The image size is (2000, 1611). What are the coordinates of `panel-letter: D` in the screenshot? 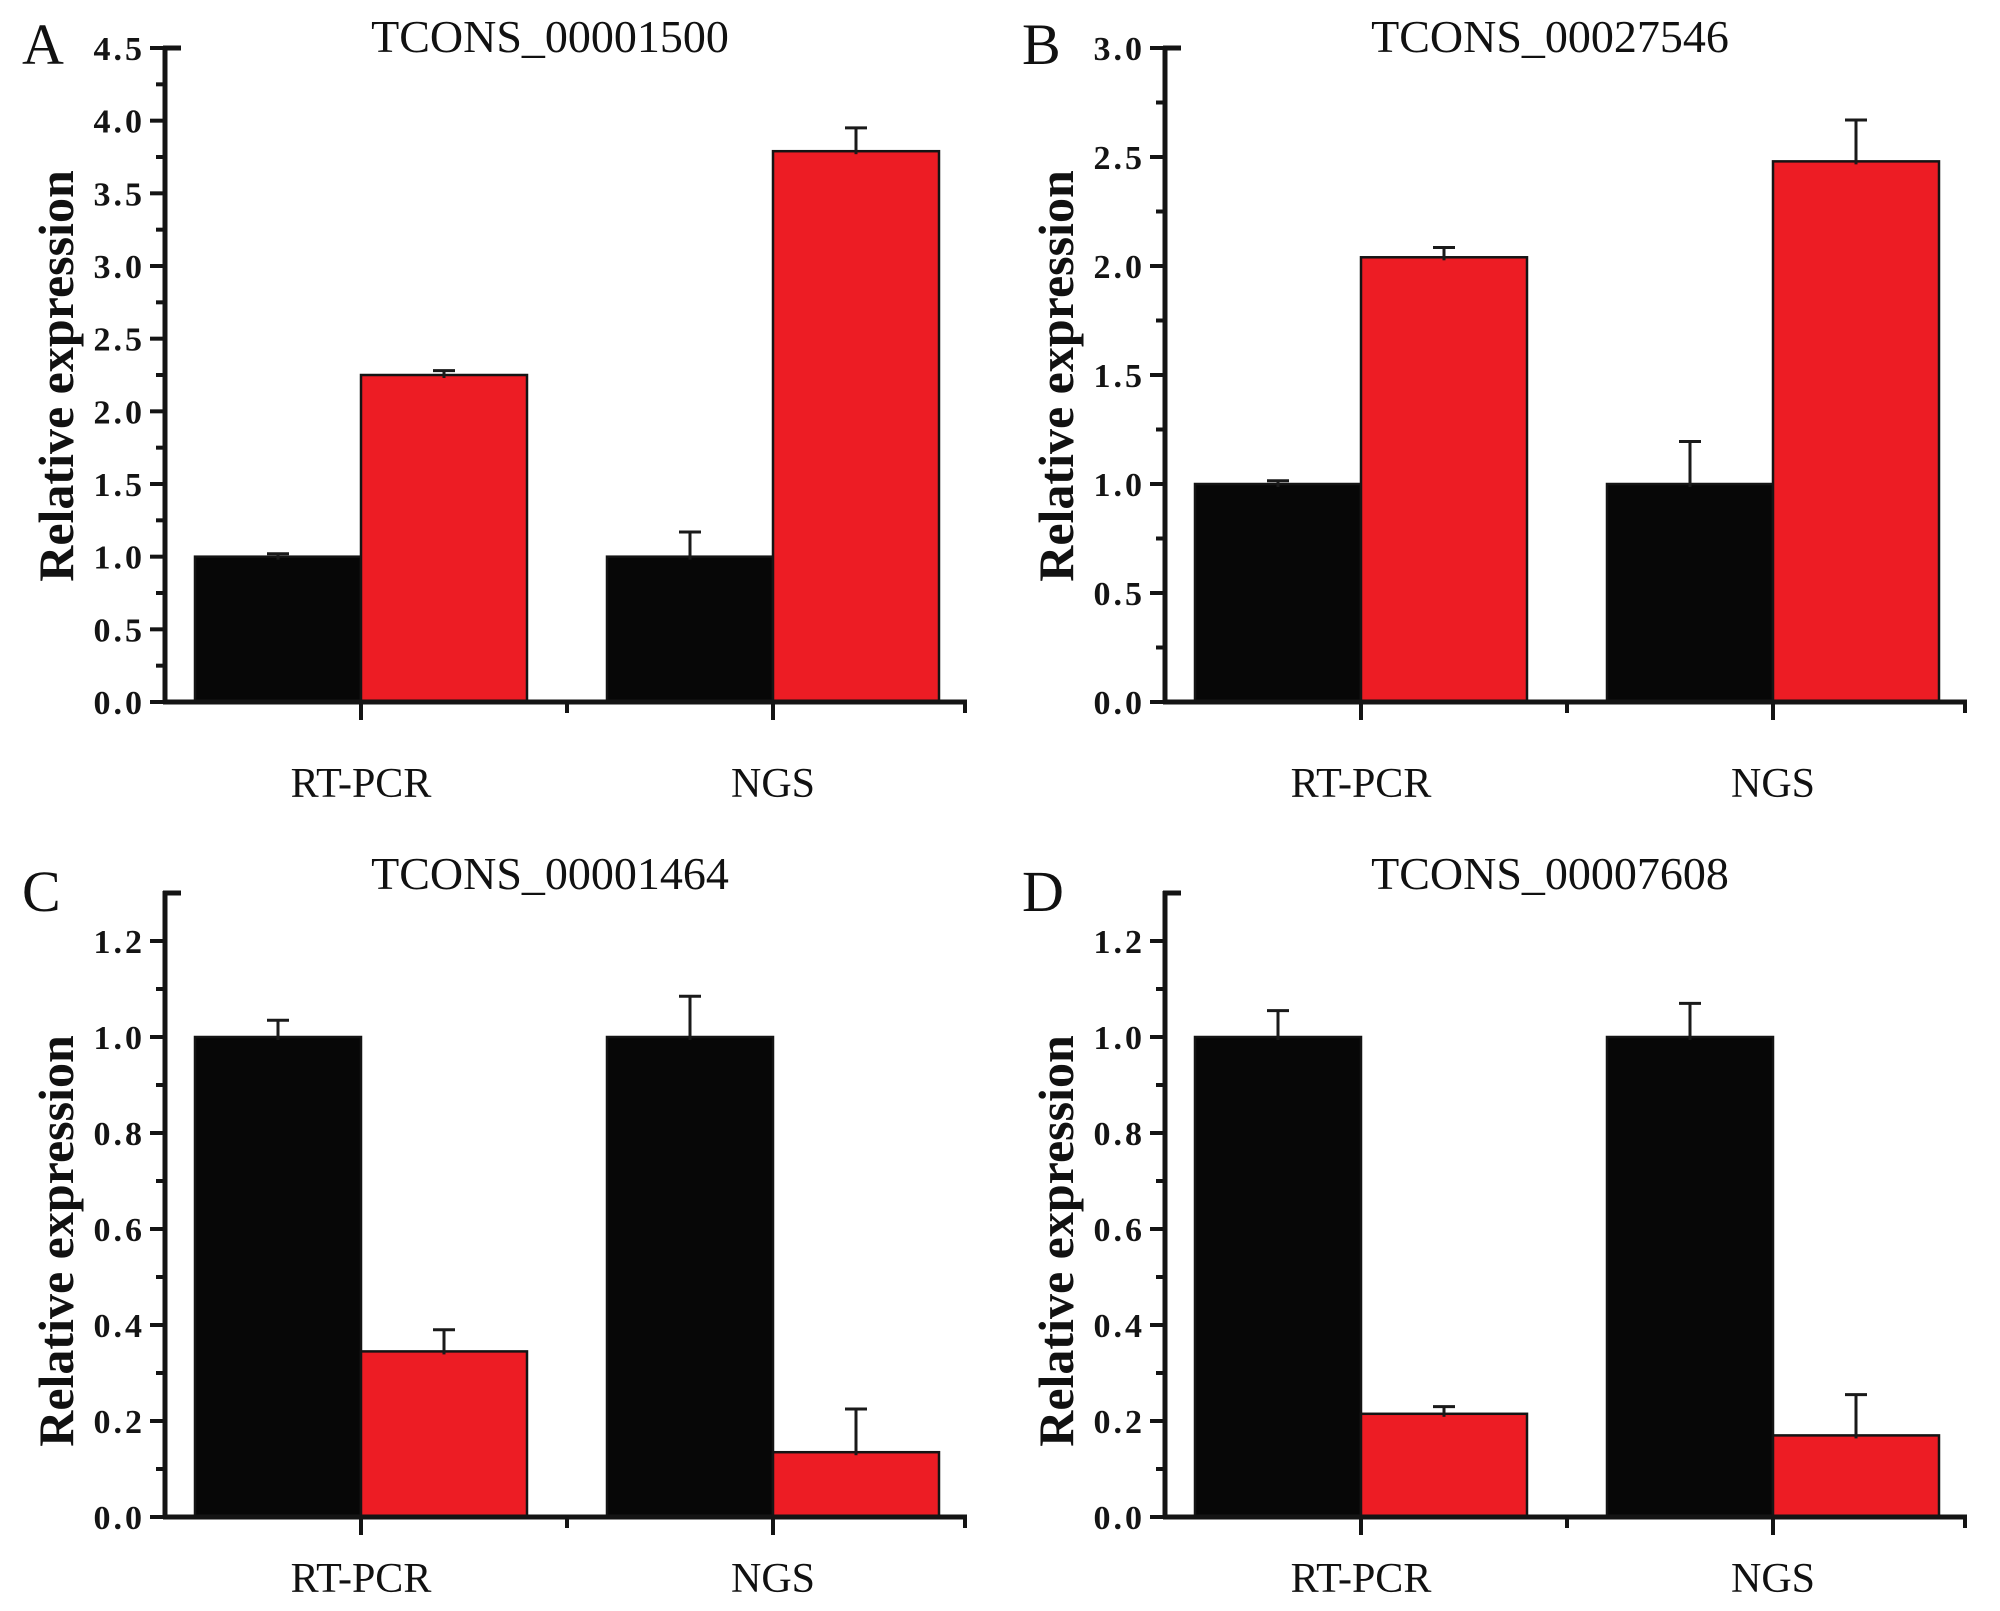 It's located at (1043, 891).